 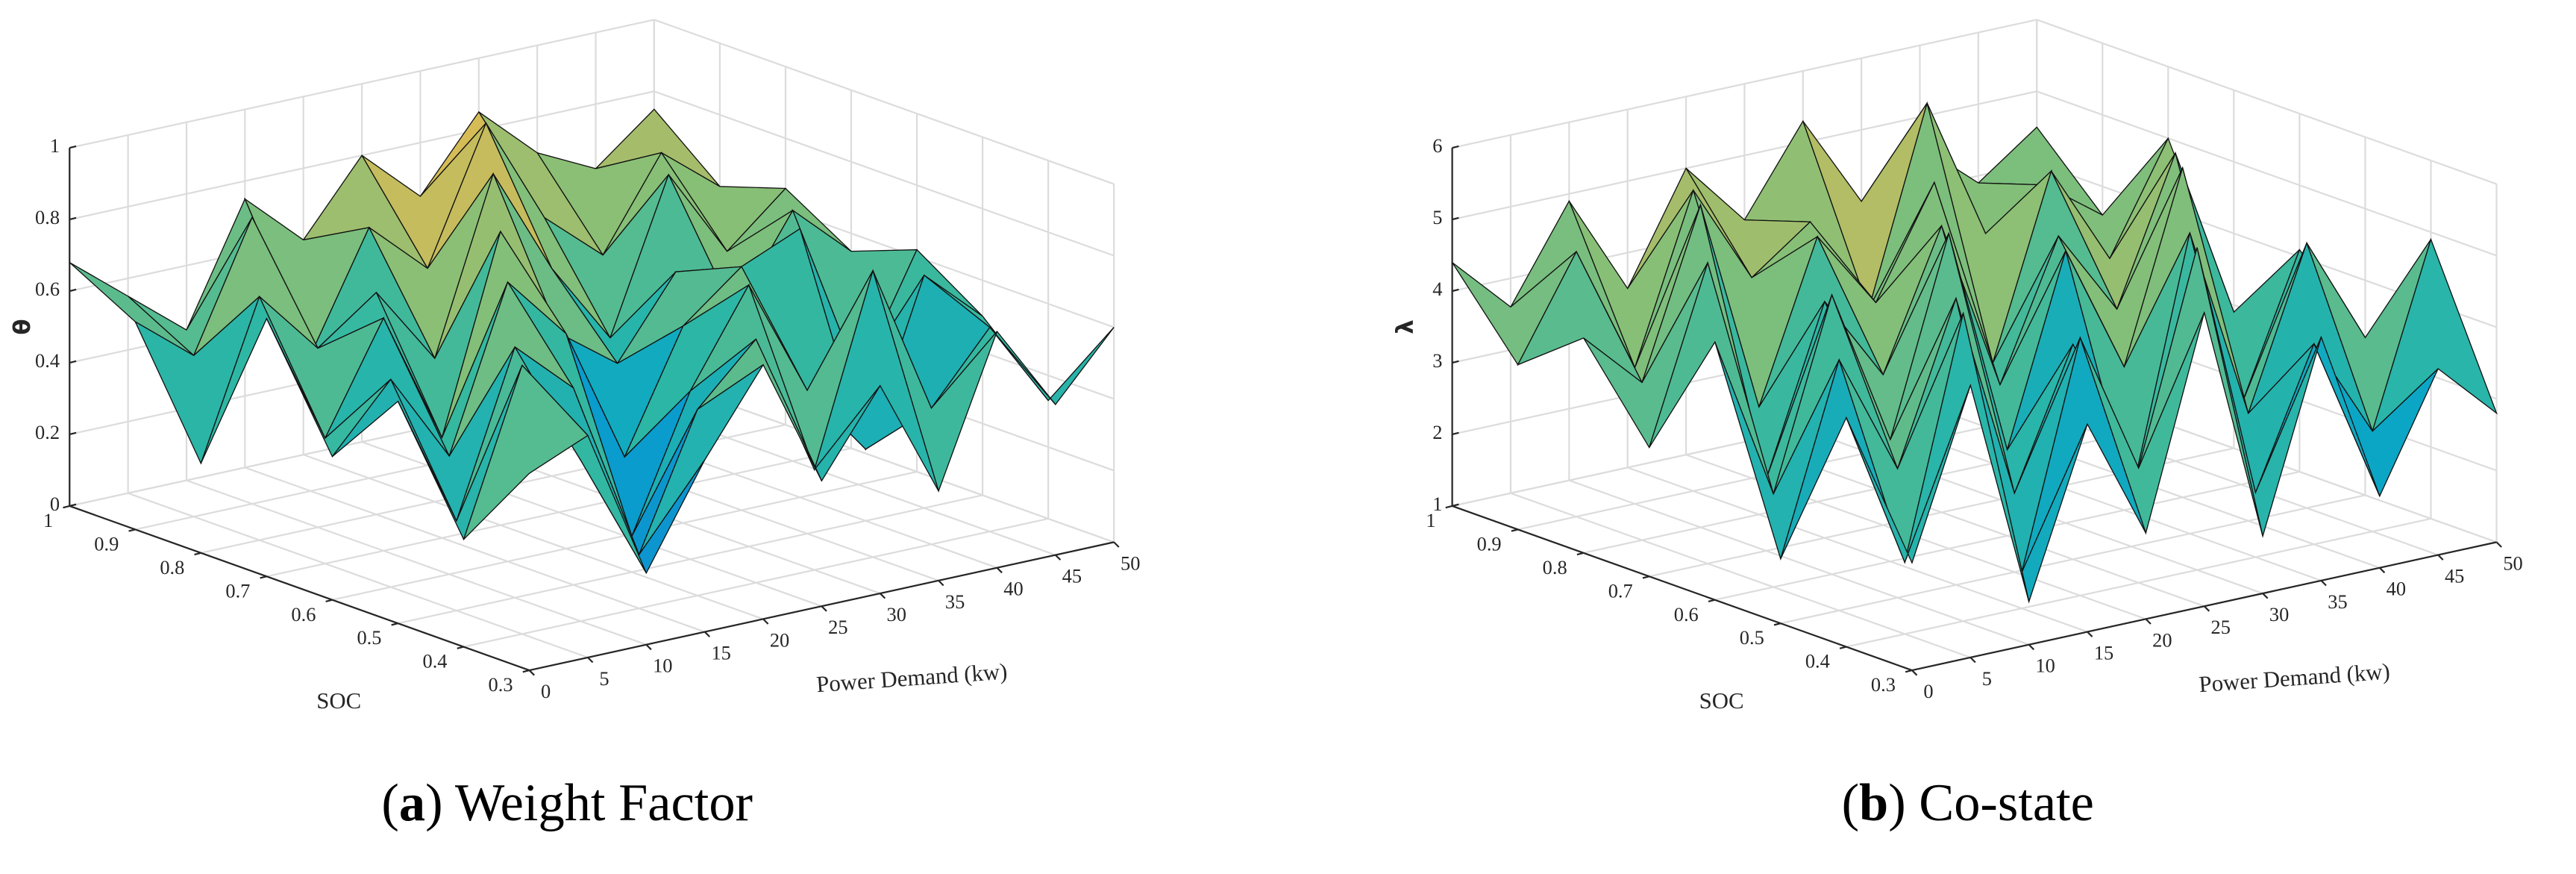 What do you see at coordinates (172, 567) in the screenshot?
I see `y-tick-label: 0.8` at bounding box center [172, 567].